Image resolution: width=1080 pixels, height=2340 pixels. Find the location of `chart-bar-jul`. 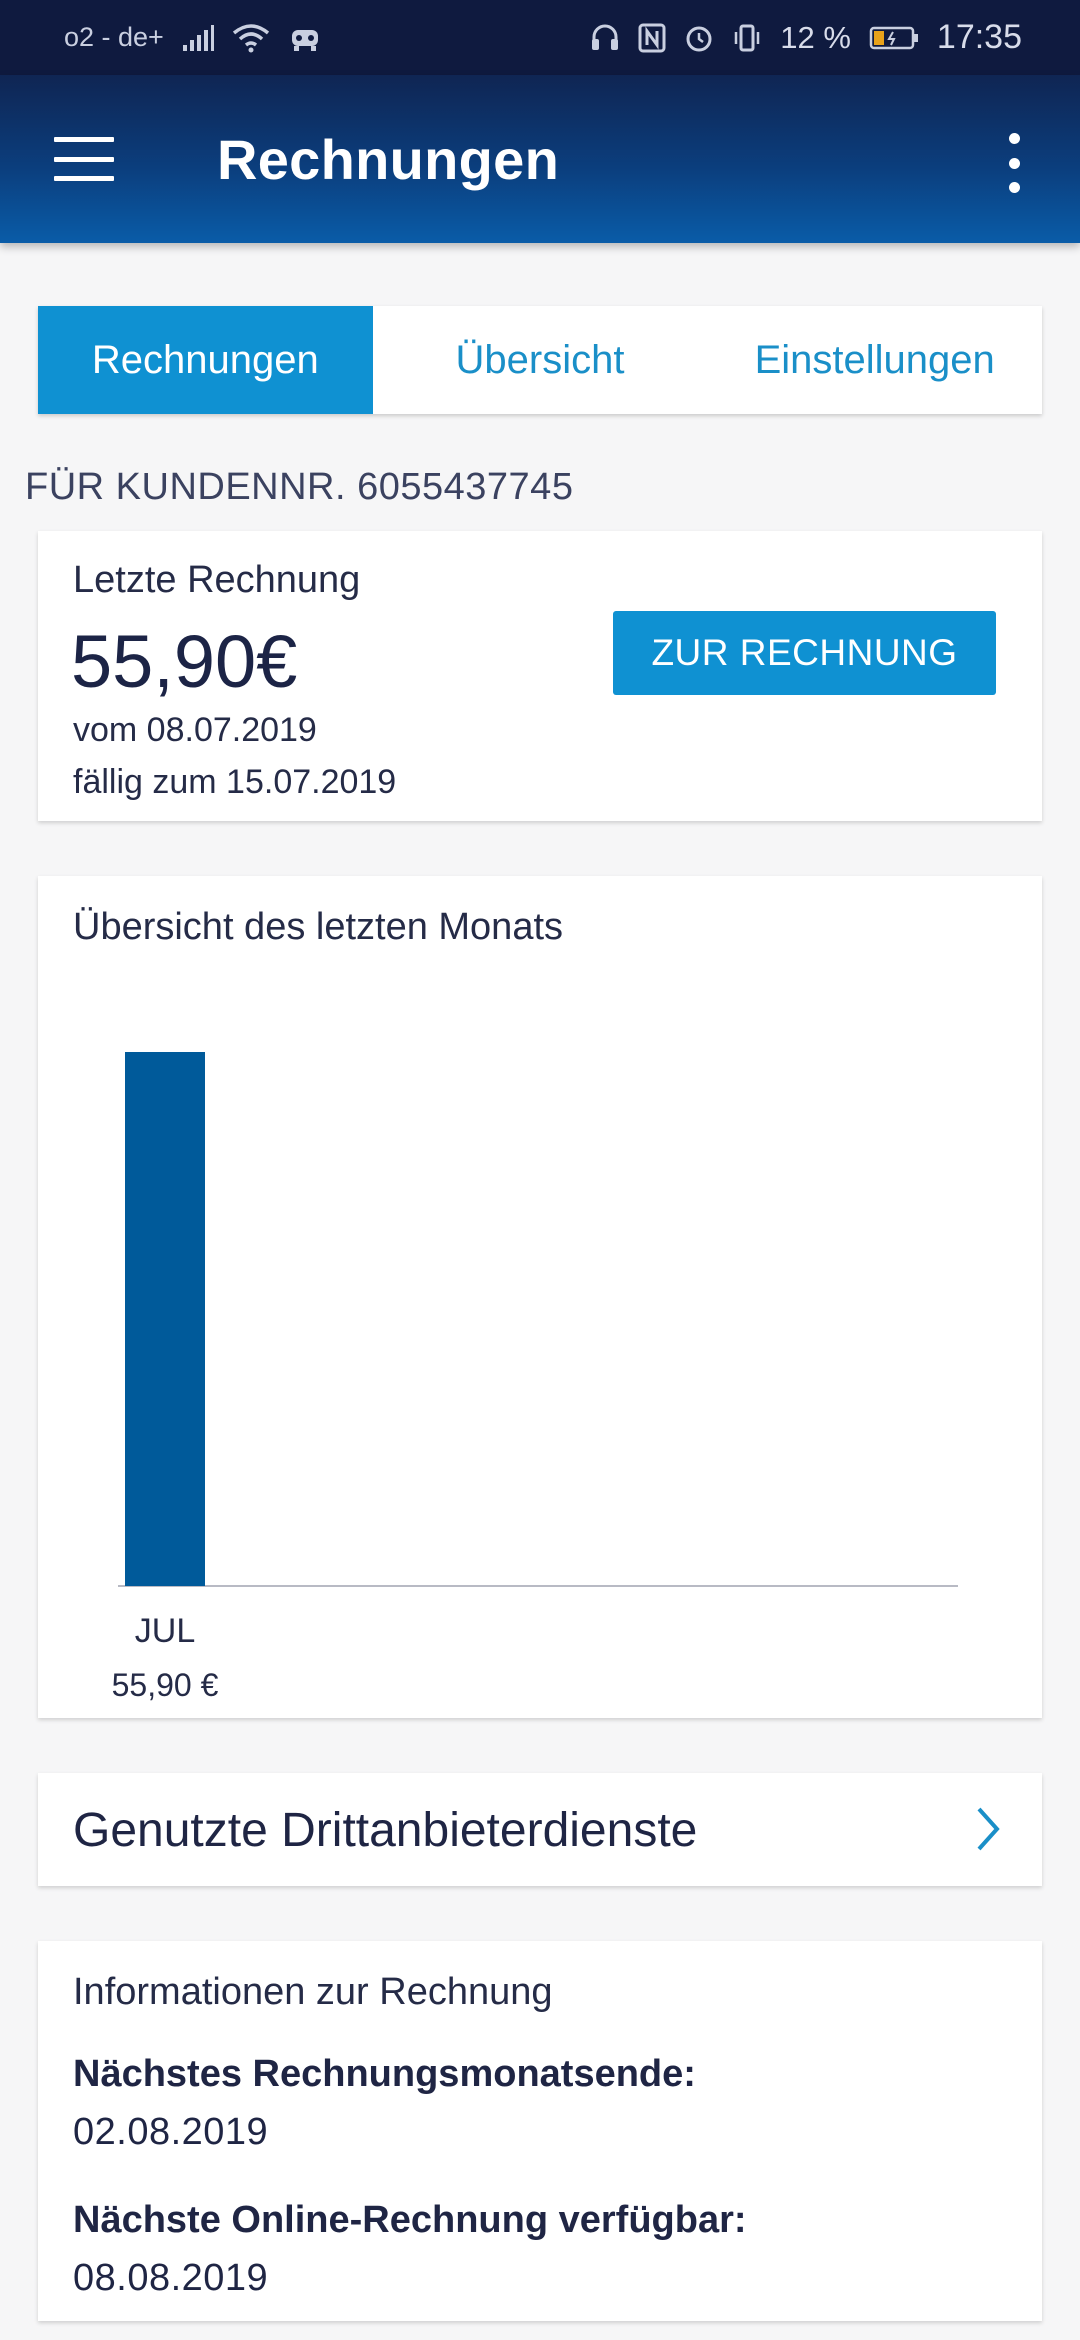

chart-bar-jul is located at coordinates (165, 1319).